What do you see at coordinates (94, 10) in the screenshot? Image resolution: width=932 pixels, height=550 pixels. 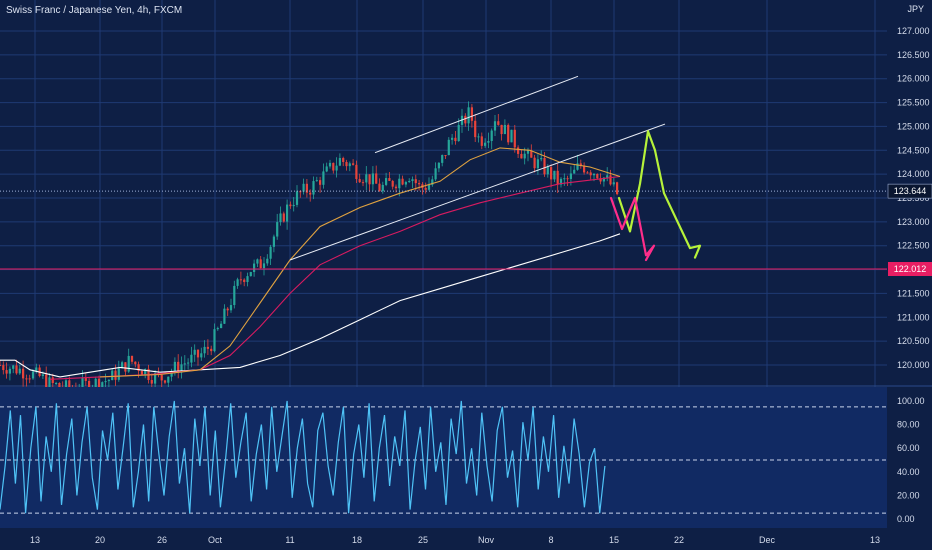 I see `chart-title: Swiss Franc / Japanese Yen, 4h, FXCM` at bounding box center [94, 10].